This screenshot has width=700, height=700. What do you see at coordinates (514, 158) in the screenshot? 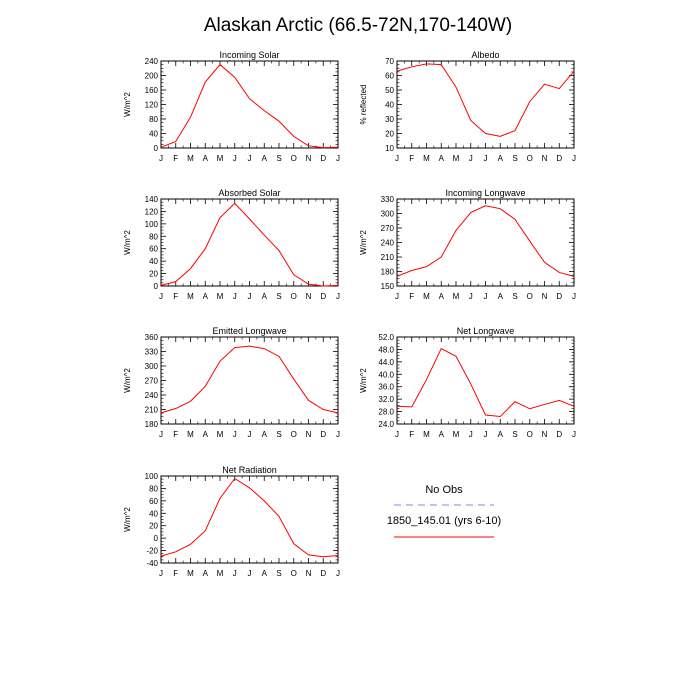
I see `panel-albedo-xtick-label: S` at bounding box center [514, 158].